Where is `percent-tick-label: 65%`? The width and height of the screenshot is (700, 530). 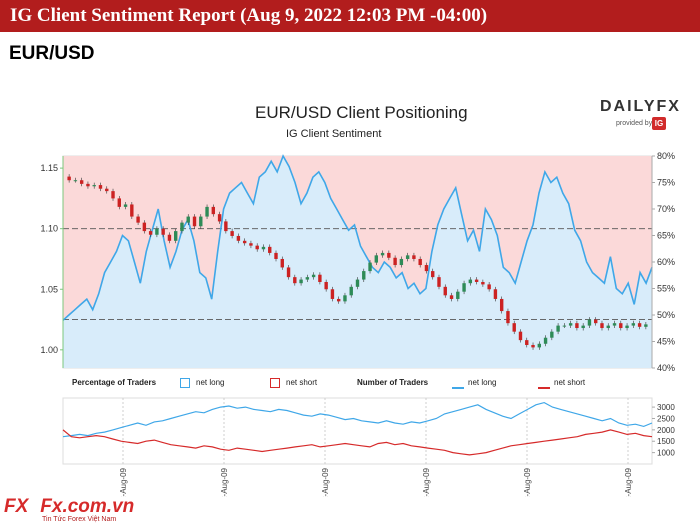
percent-tick-label: 65% is located at coordinates (666, 236).